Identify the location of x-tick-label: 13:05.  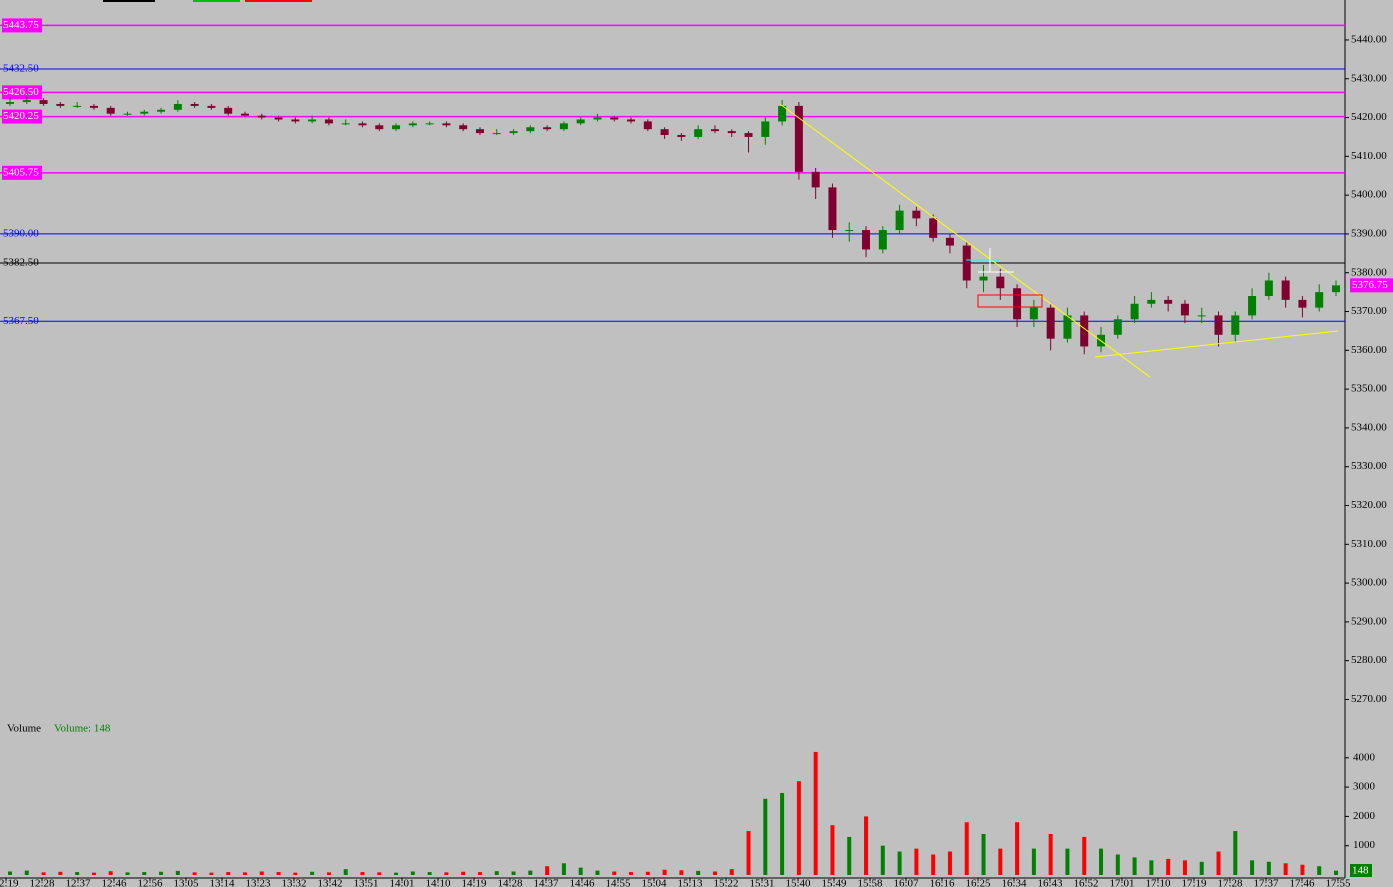
(186, 882).